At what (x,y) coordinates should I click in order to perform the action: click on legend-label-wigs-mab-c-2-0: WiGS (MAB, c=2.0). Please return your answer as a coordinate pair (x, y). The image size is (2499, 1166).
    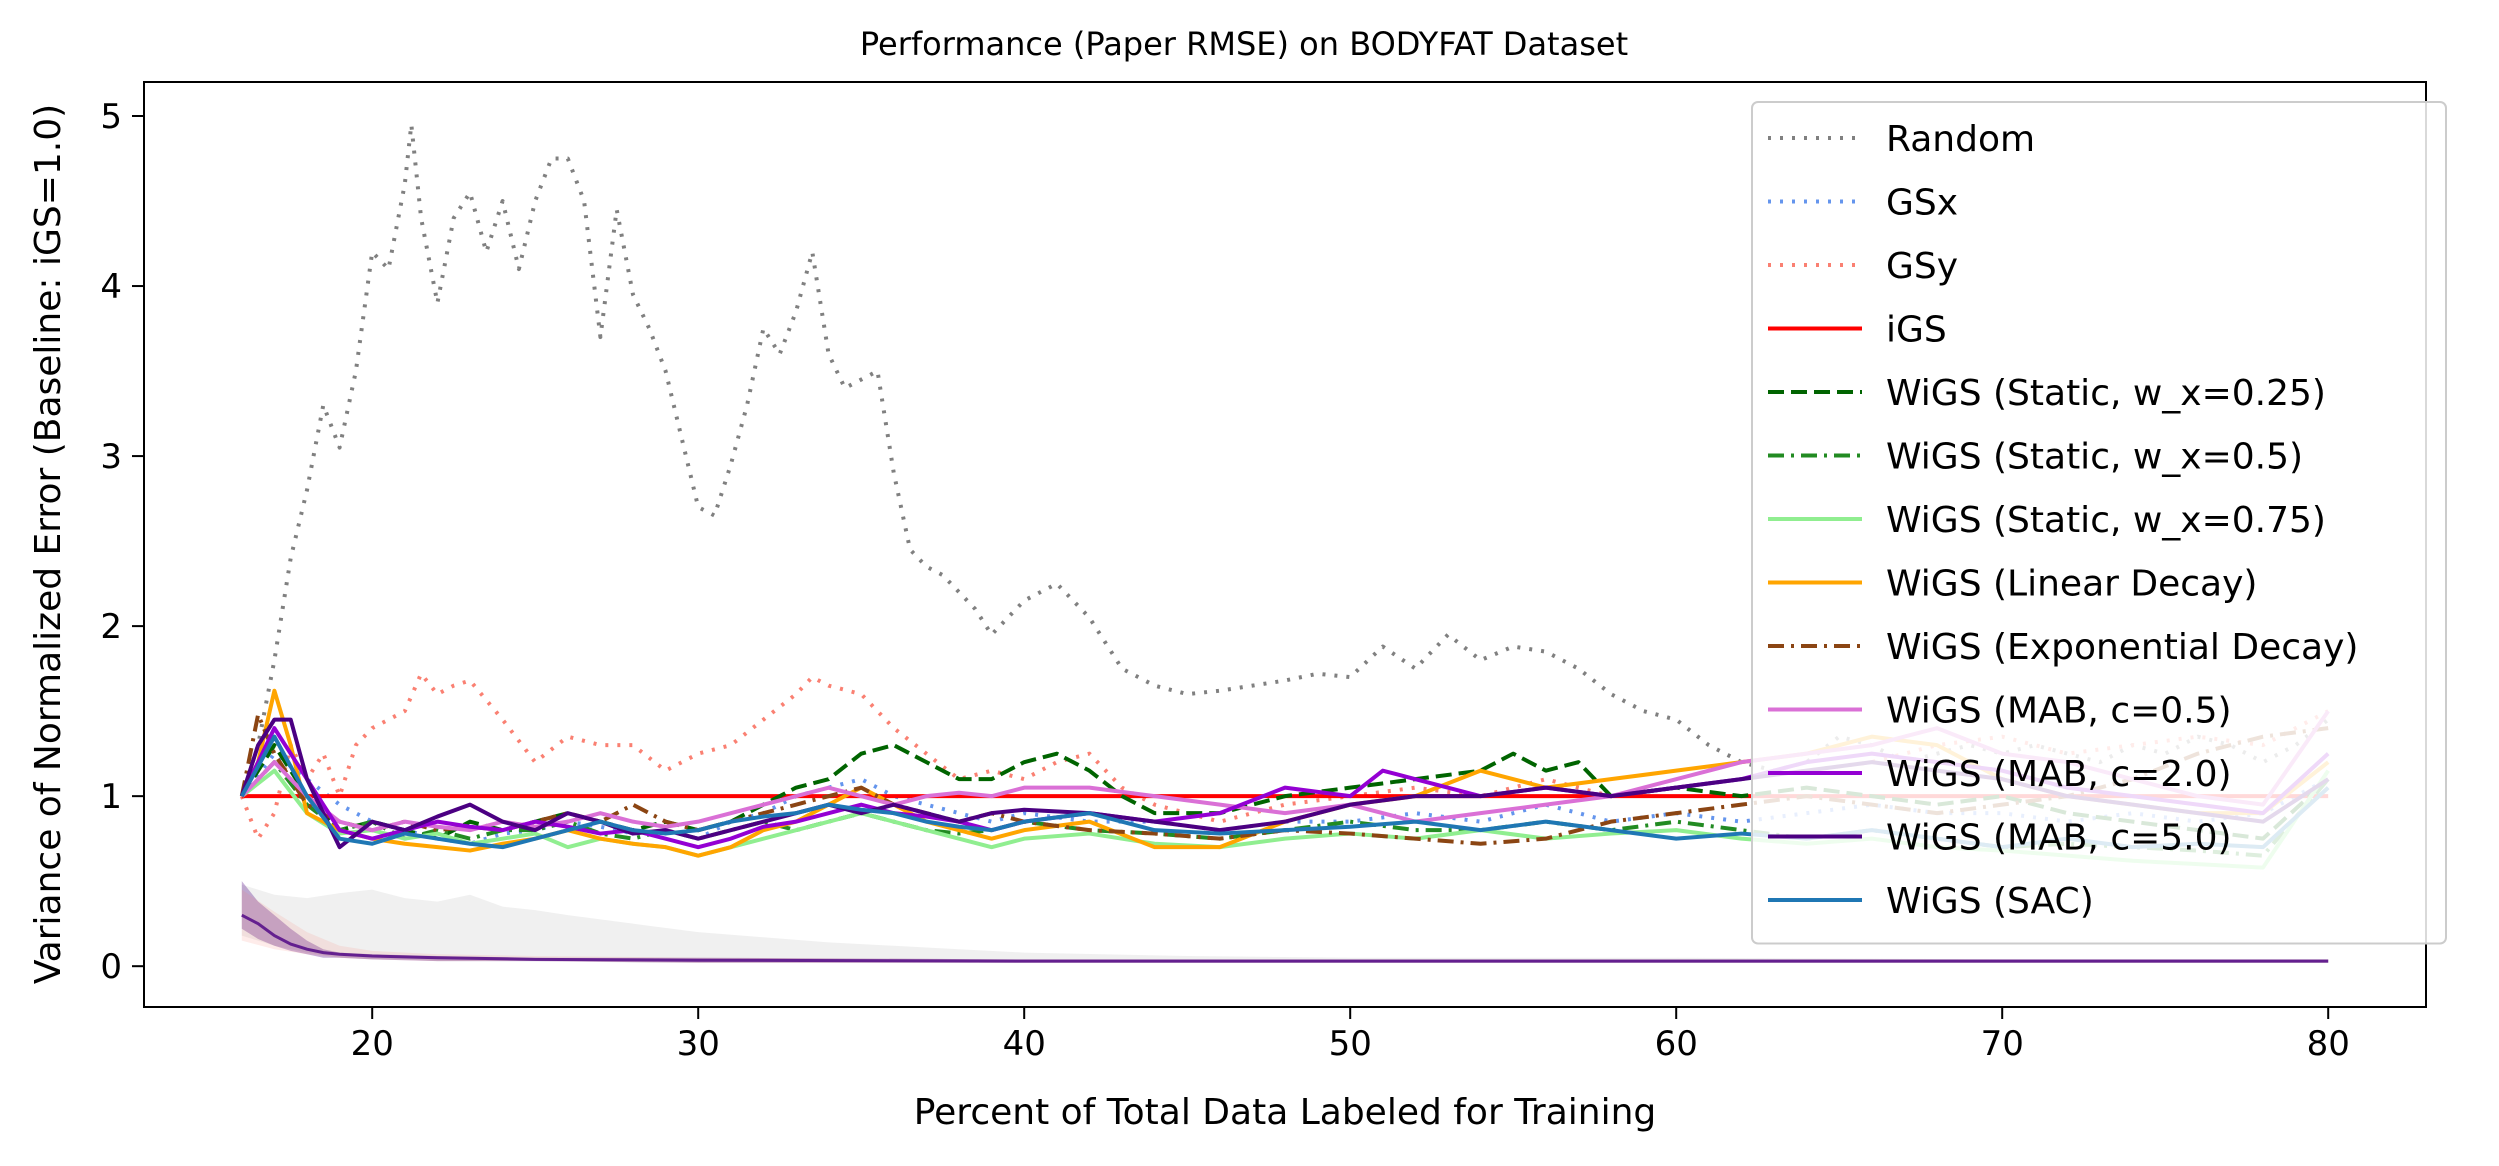
    Looking at the image, I should click on (2059, 774).